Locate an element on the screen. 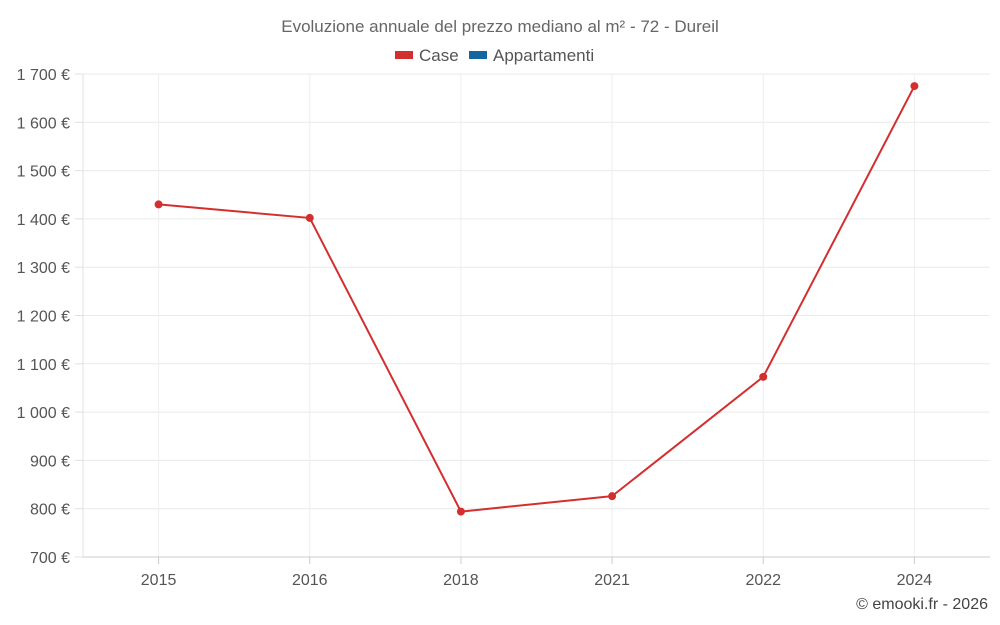  legend-item-case: Case is located at coordinates (427, 55).